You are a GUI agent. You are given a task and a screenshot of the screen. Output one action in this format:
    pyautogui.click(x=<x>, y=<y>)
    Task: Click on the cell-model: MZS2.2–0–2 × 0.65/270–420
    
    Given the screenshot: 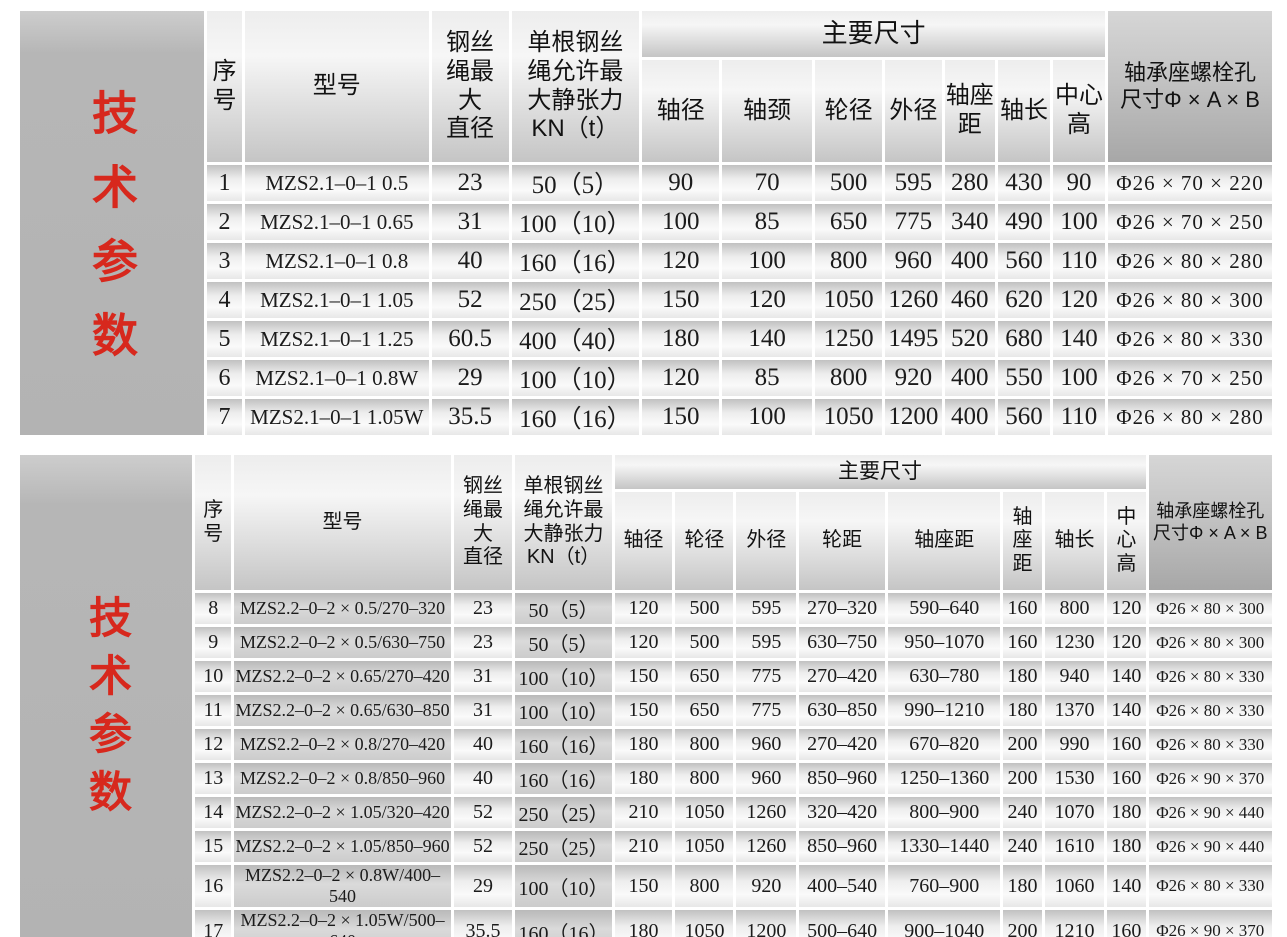 What is the action you would take?
    pyautogui.click(x=342, y=676)
    